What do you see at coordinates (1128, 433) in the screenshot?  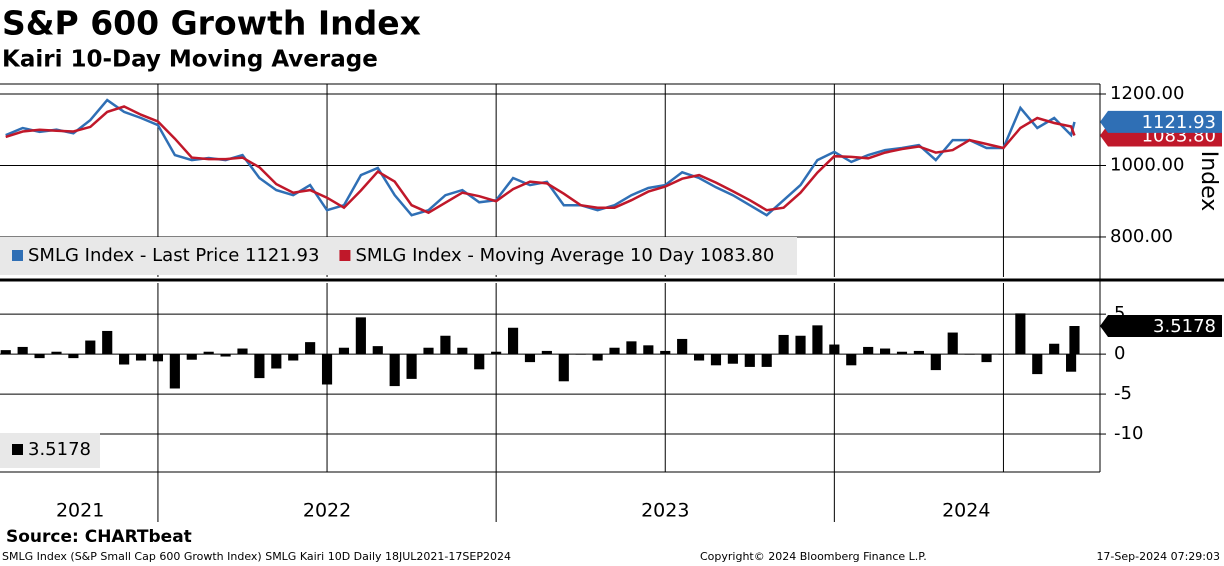 I see `y-tick-label: -10` at bounding box center [1128, 433].